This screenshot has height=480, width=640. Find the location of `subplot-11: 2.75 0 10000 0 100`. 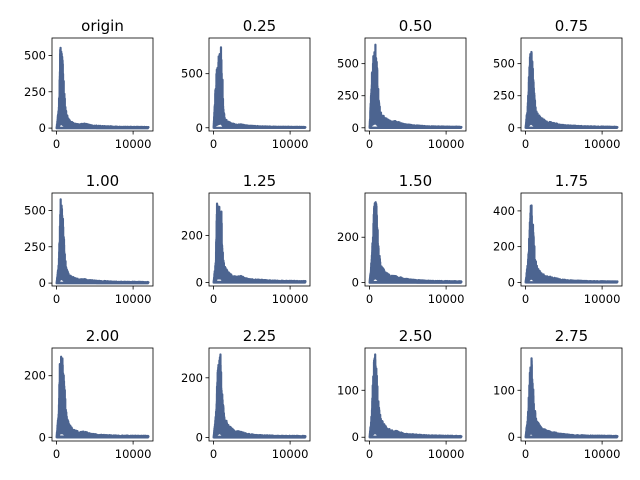

subplot-11: 2.75 0 10000 0 100 is located at coordinates (558, 394).